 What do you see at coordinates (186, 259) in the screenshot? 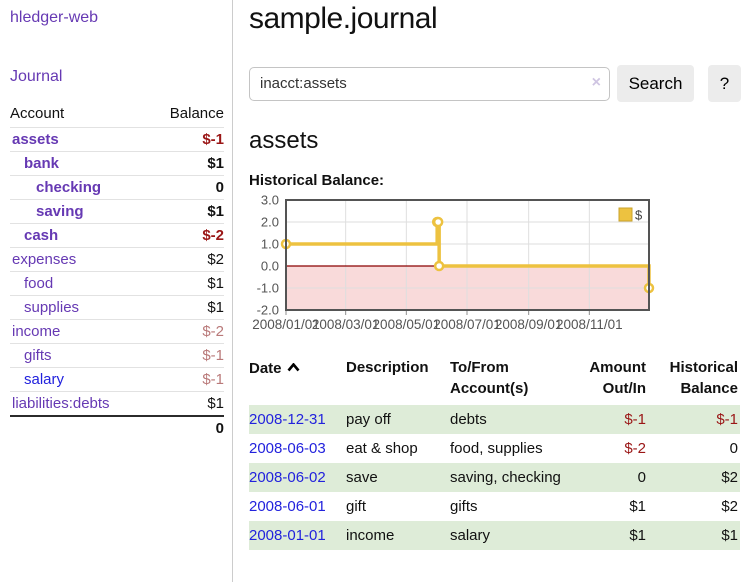
I see `account-balance: $2` at bounding box center [186, 259].